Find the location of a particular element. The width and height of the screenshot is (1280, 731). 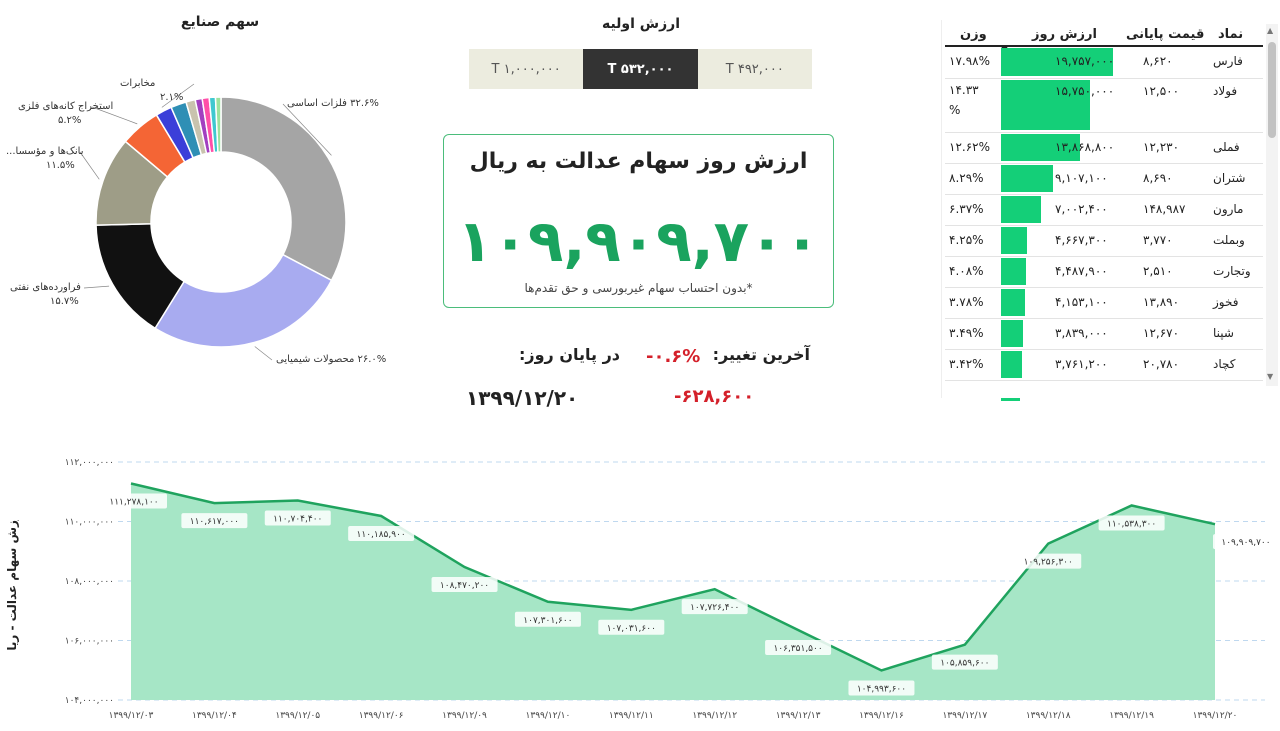

data-label-text: ۱۰۷,۷۲۶,۴۰۰ is located at coordinates (714, 608).